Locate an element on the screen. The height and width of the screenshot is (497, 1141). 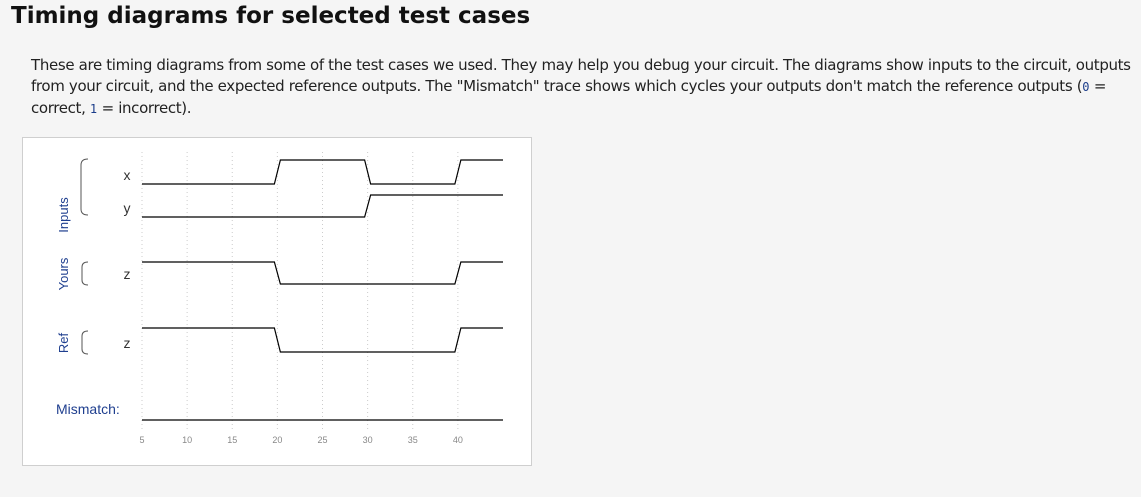
correct-legend-text: = correct, is located at coordinates (569, 97).